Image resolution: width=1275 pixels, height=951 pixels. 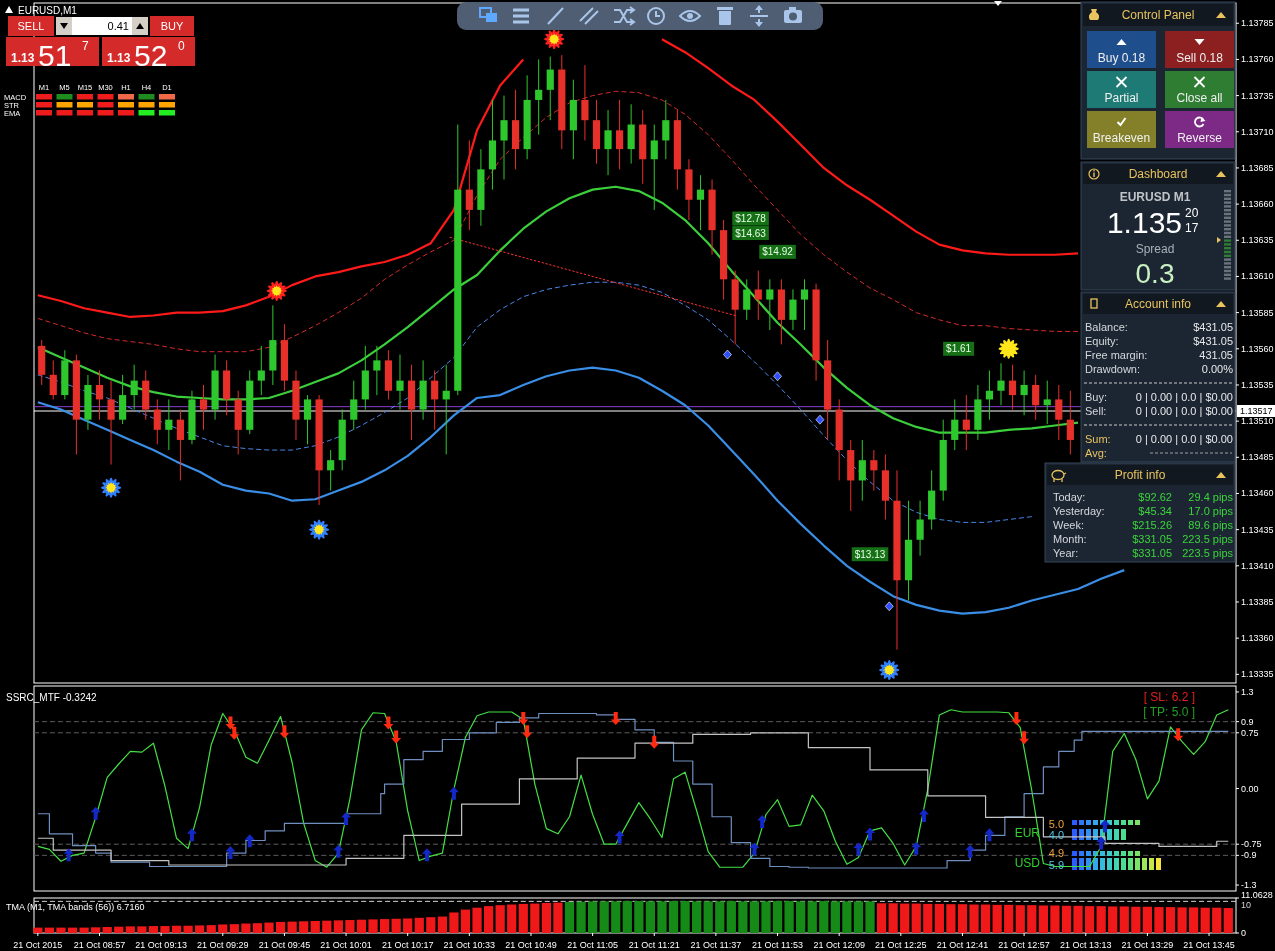 What do you see at coordinates (1199, 98) in the screenshot?
I see `category-label: Close all` at bounding box center [1199, 98].